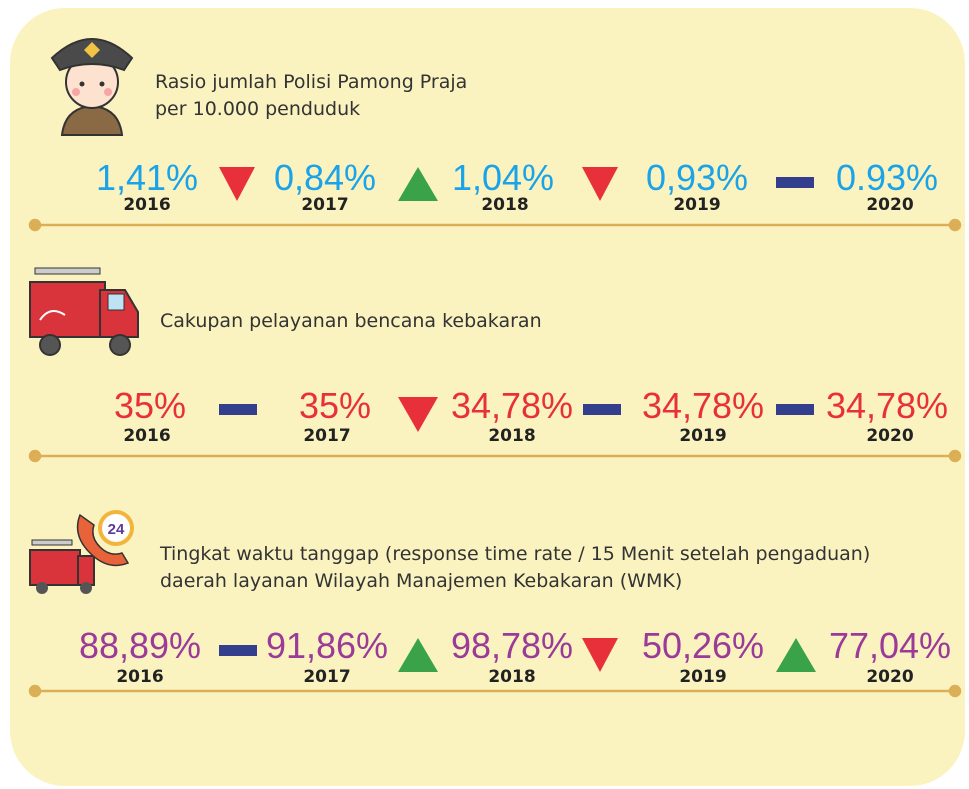 The width and height of the screenshot is (969, 789). What do you see at coordinates (351, 321) in the screenshot?
I see `section-title: Cakupan pelayanan bencana kebakaran` at bounding box center [351, 321].